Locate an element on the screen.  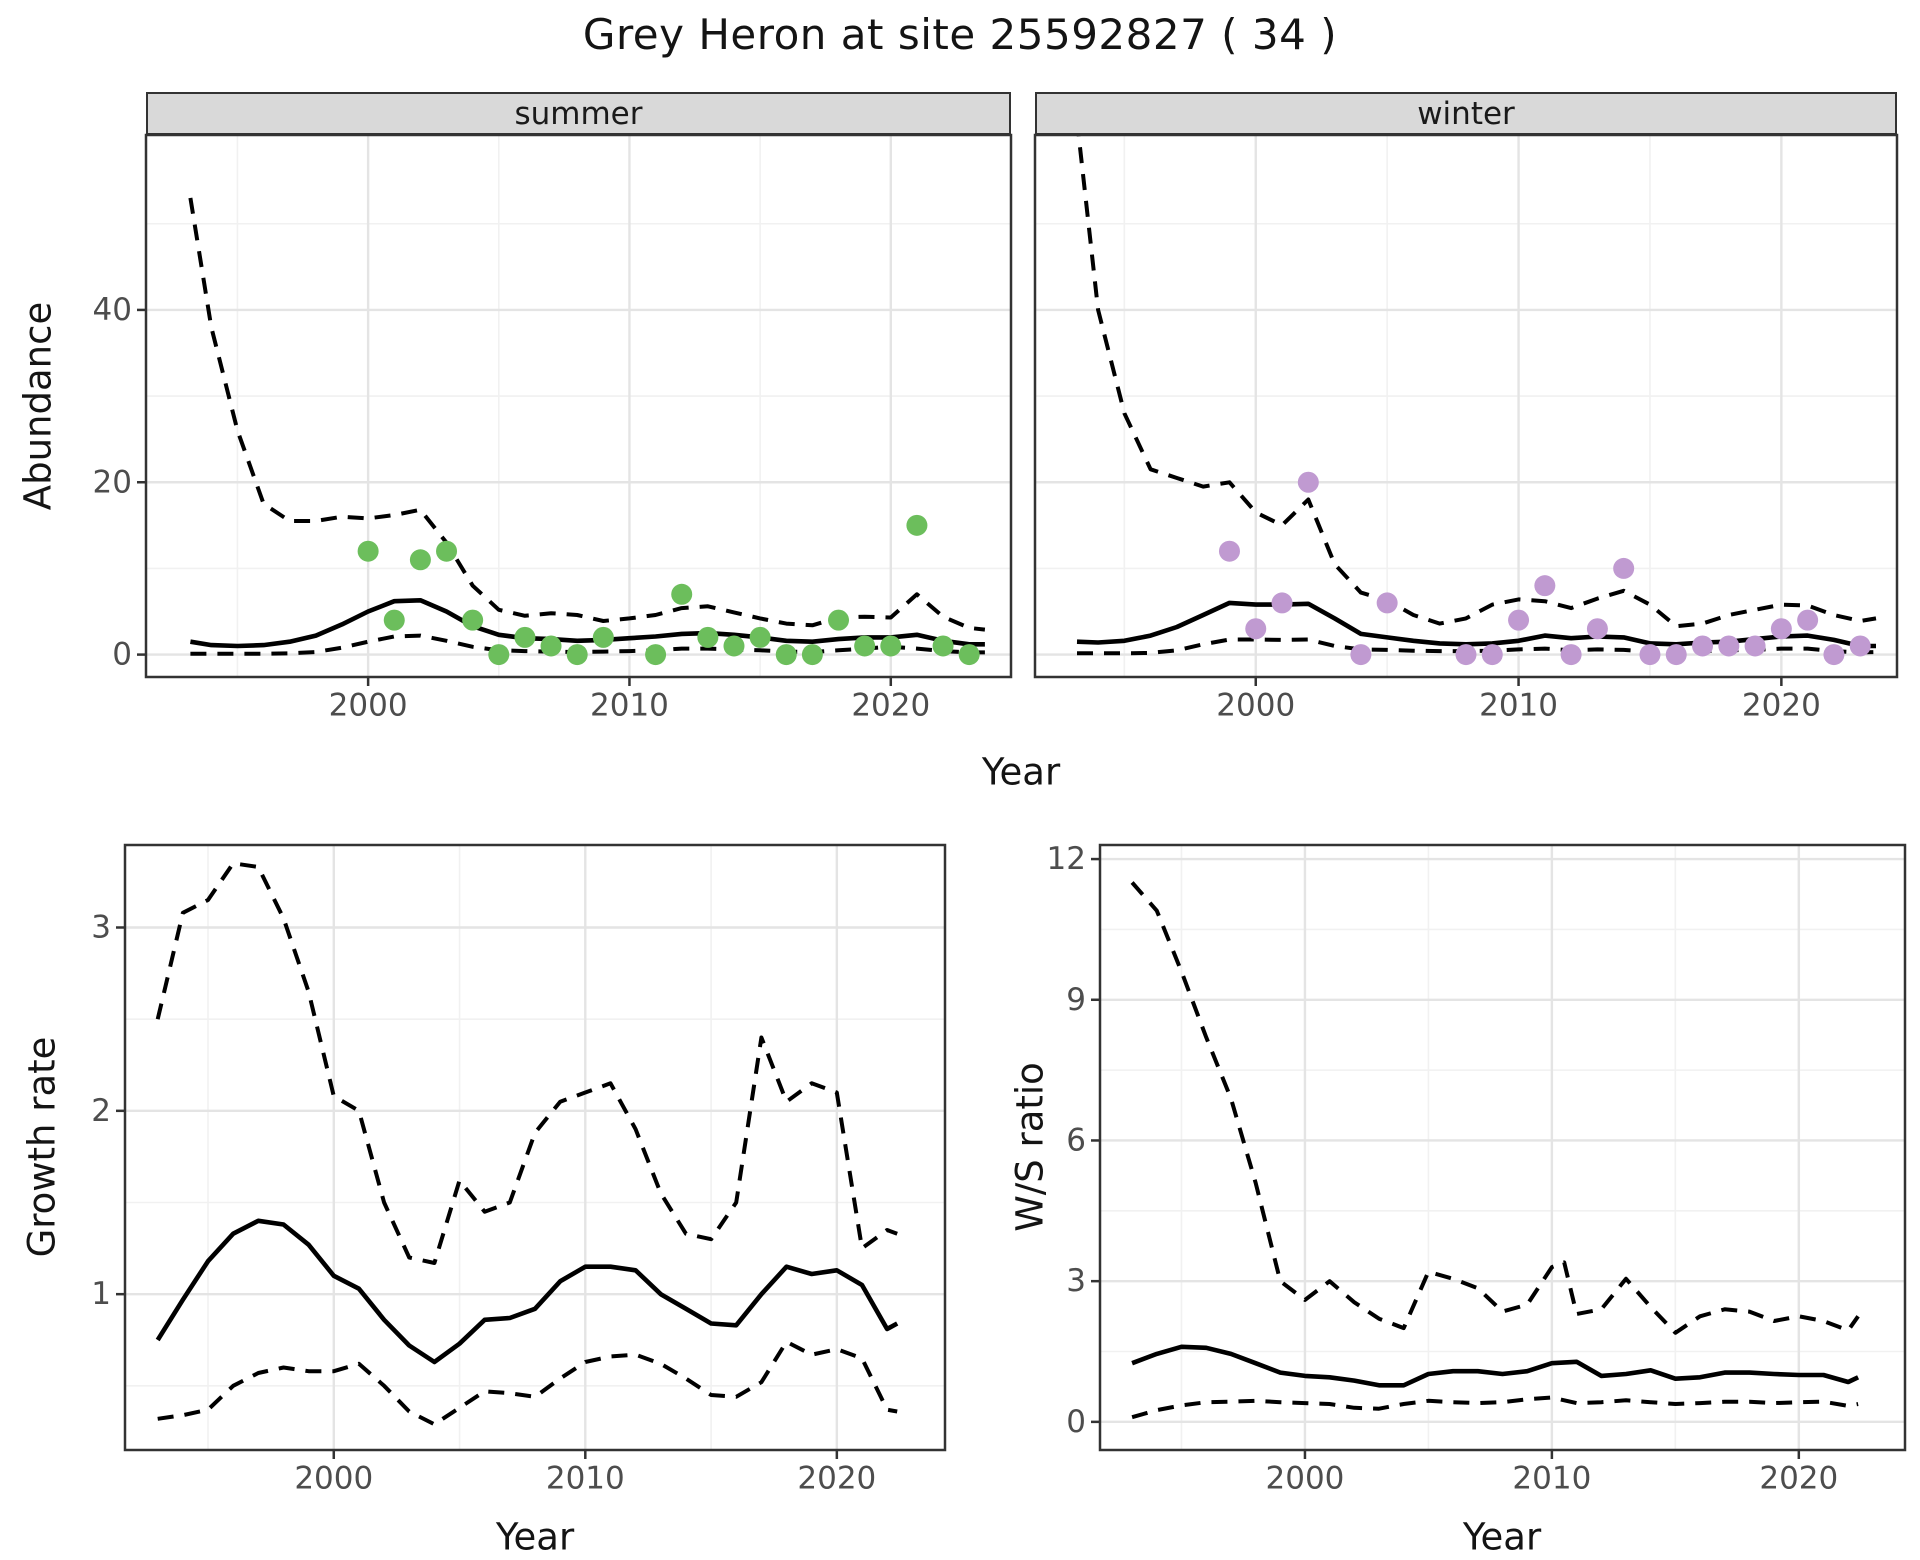
facet-strip-winter-label: winter is located at coordinates (1466, 113).